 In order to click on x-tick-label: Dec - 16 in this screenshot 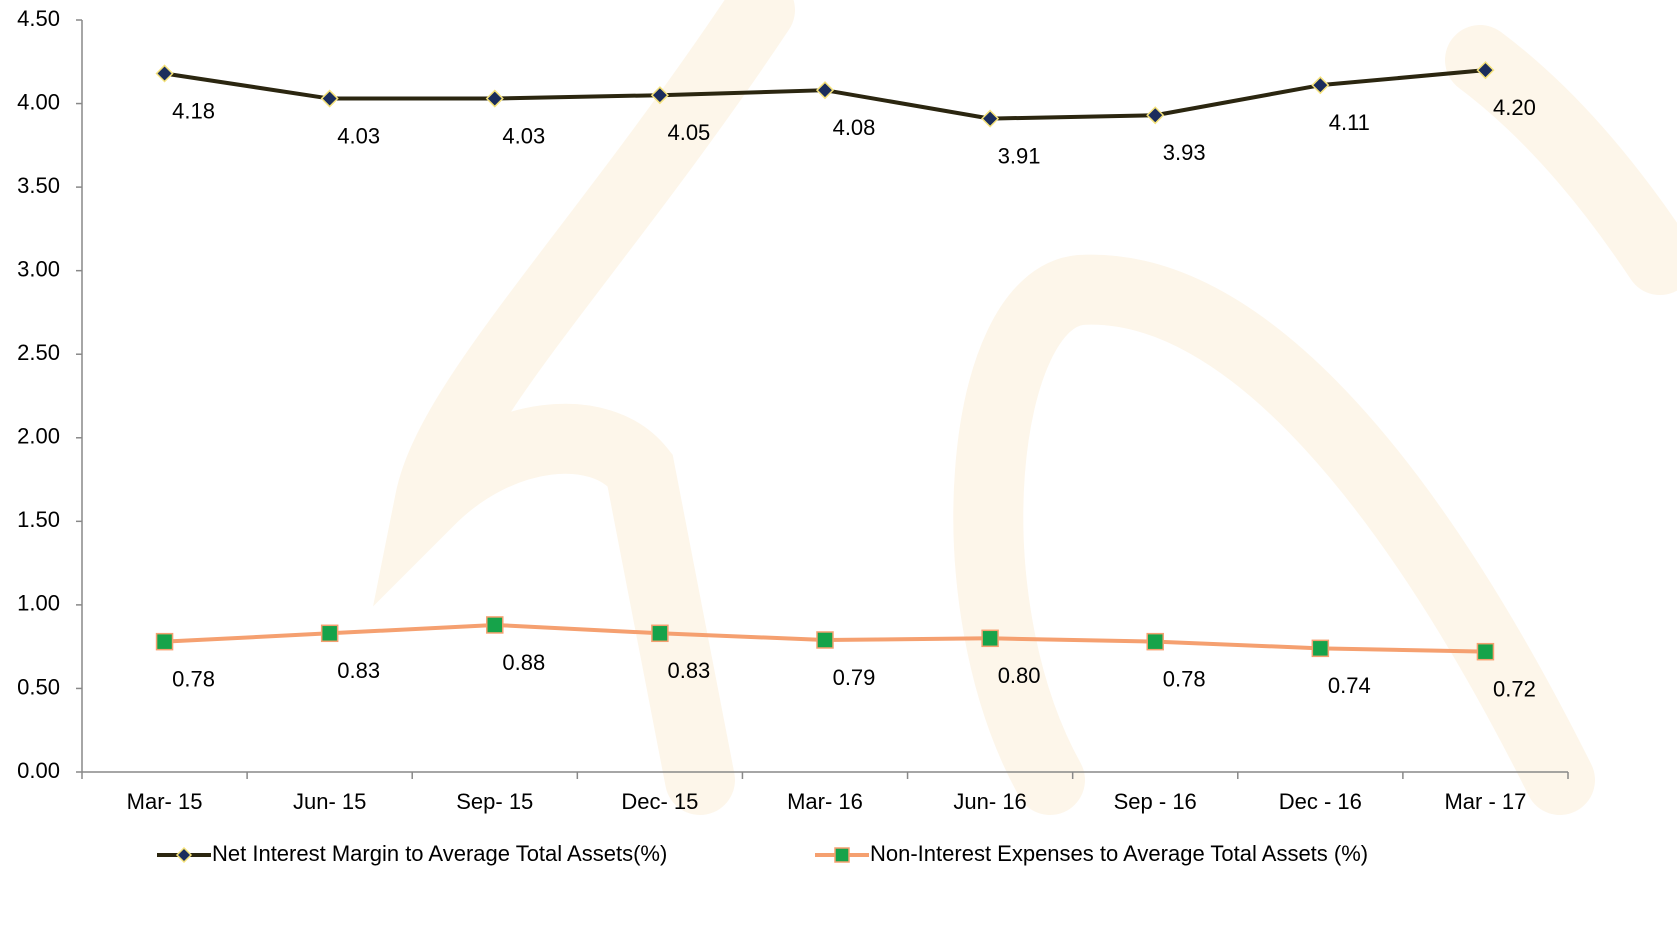, I will do `click(1320, 801)`.